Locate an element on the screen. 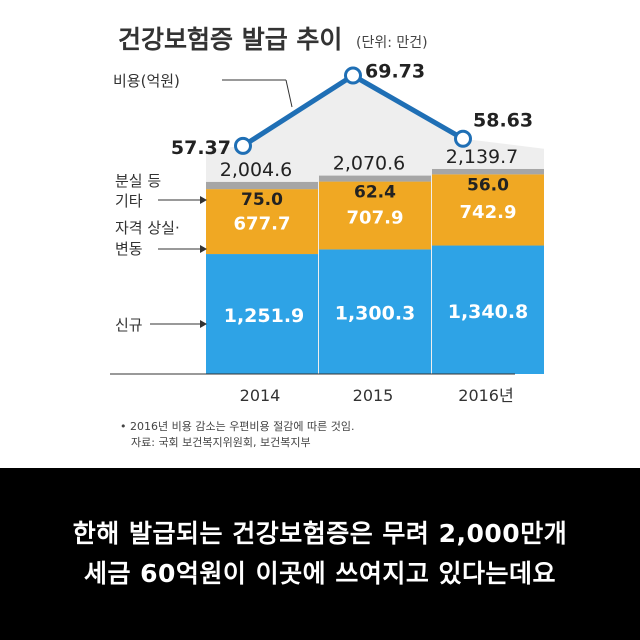 The height and width of the screenshot is (640, 640). legend-change-label-2: 변동 is located at coordinates (129, 249).